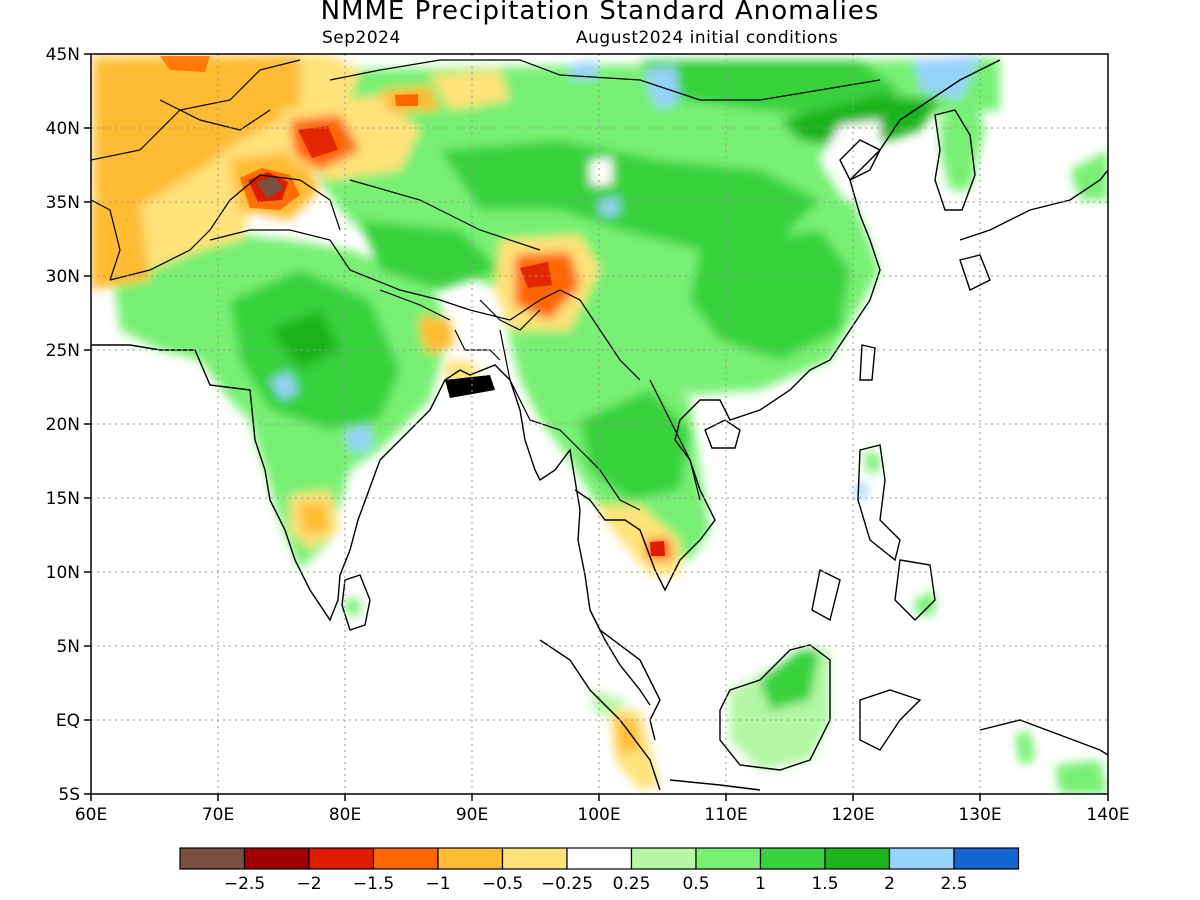  I want to click on anomaly-neg-central-asia-core, so click(197, 138).